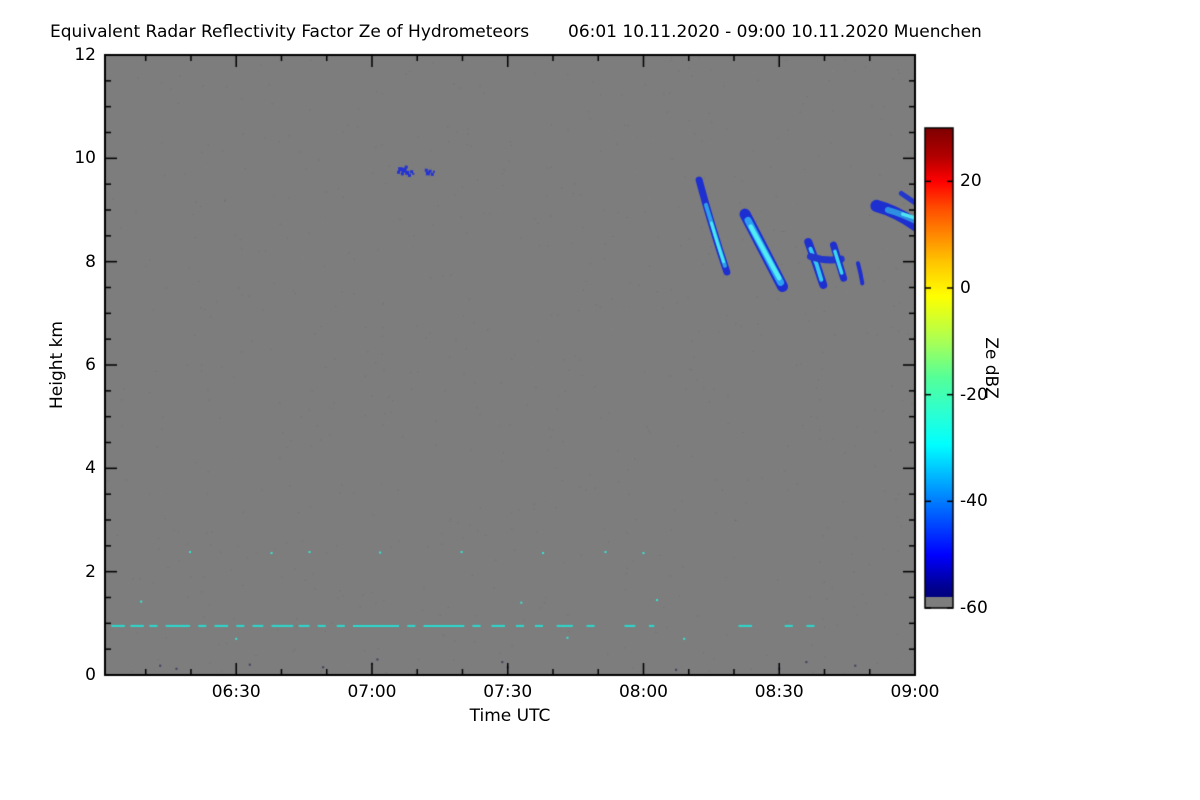 This screenshot has height=800, width=1200. What do you see at coordinates (510, 716) in the screenshot?
I see `x-axis-label: Time UTC` at bounding box center [510, 716].